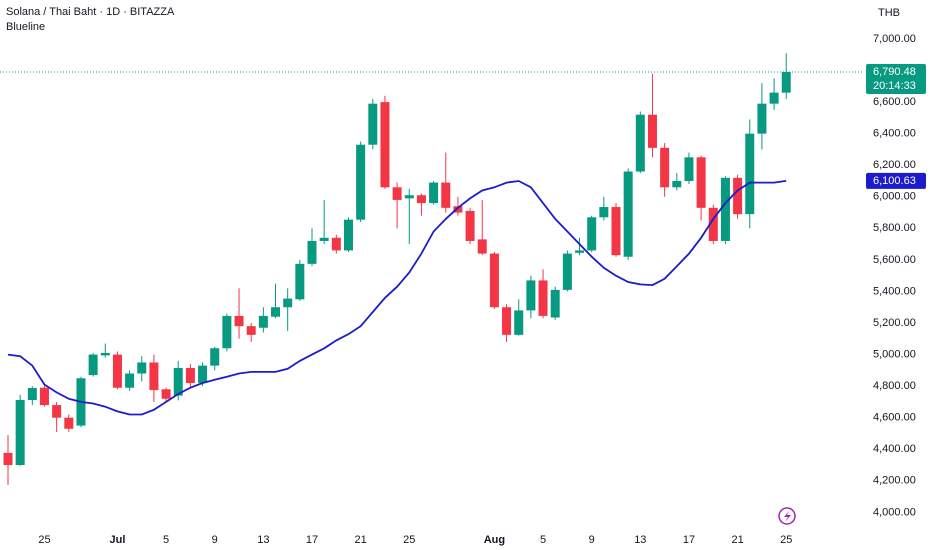 This screenshot has height=550, width=932. I want to click on x-tick-label: 21, so click(361, 540).